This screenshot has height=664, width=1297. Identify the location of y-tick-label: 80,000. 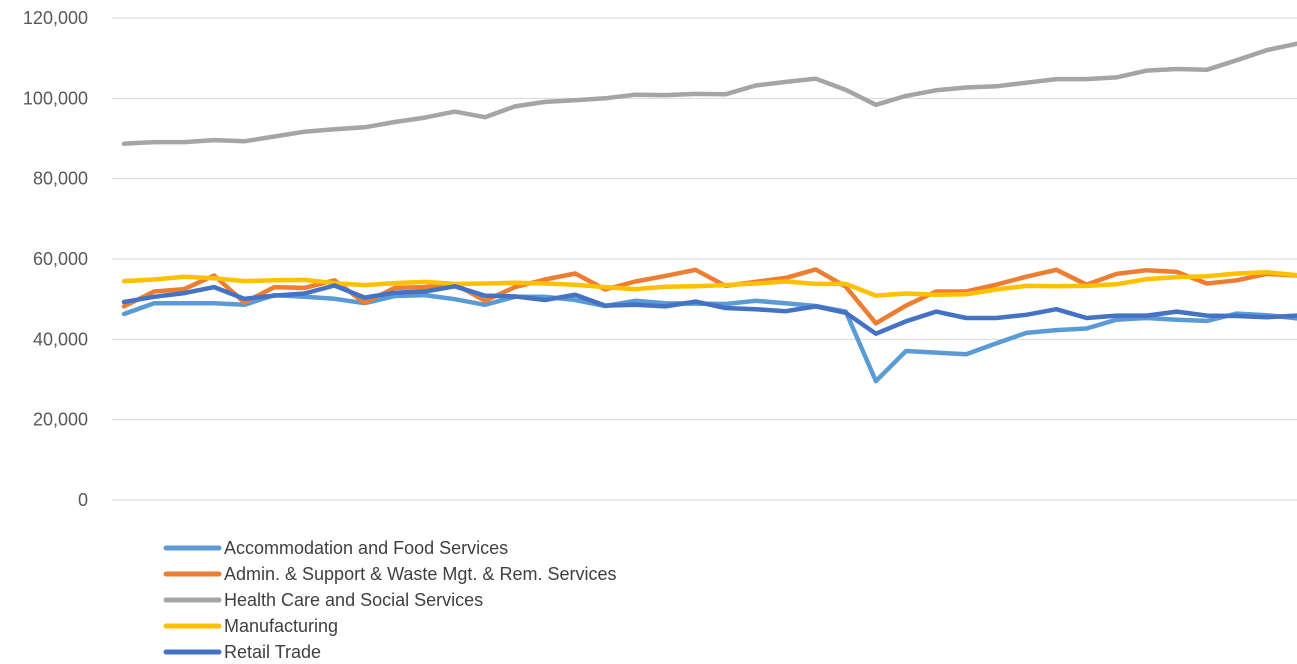
(60, 179).